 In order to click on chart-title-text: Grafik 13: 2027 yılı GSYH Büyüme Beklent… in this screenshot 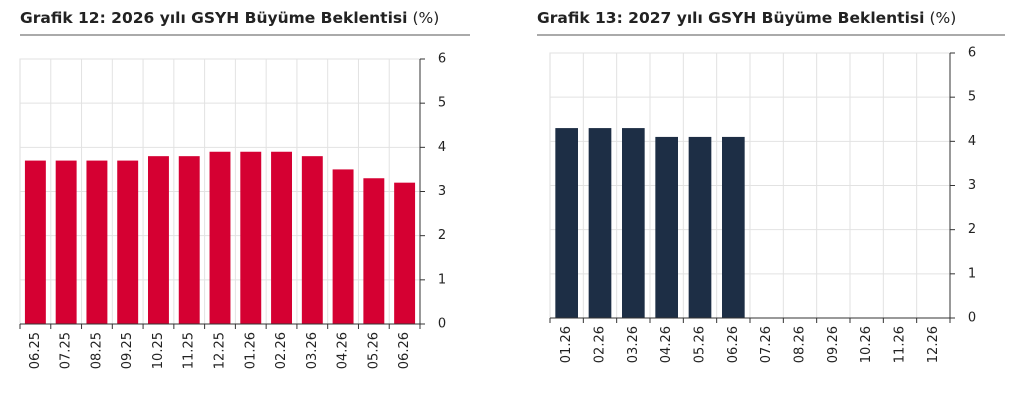, I will do `click(730, 18)`.